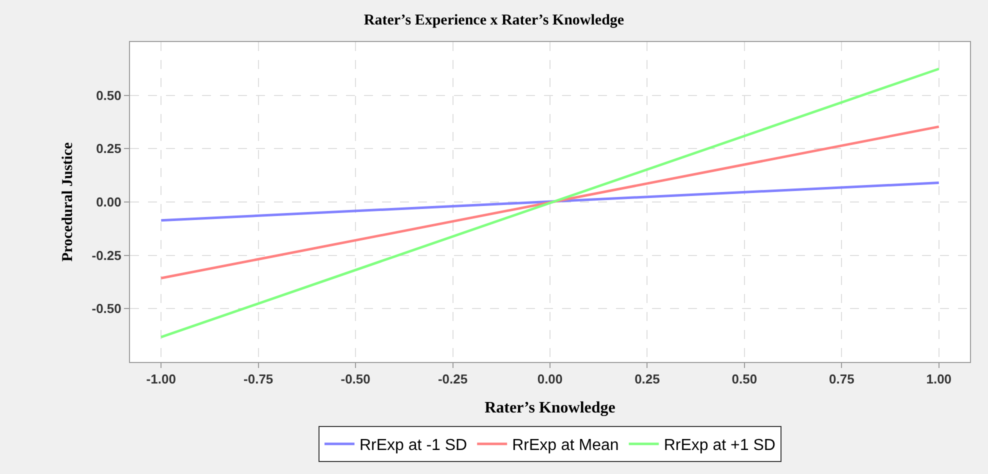  I want to click on chart-title: Rater’s Experience x Rater’s Knowledge, so click(494, 20).